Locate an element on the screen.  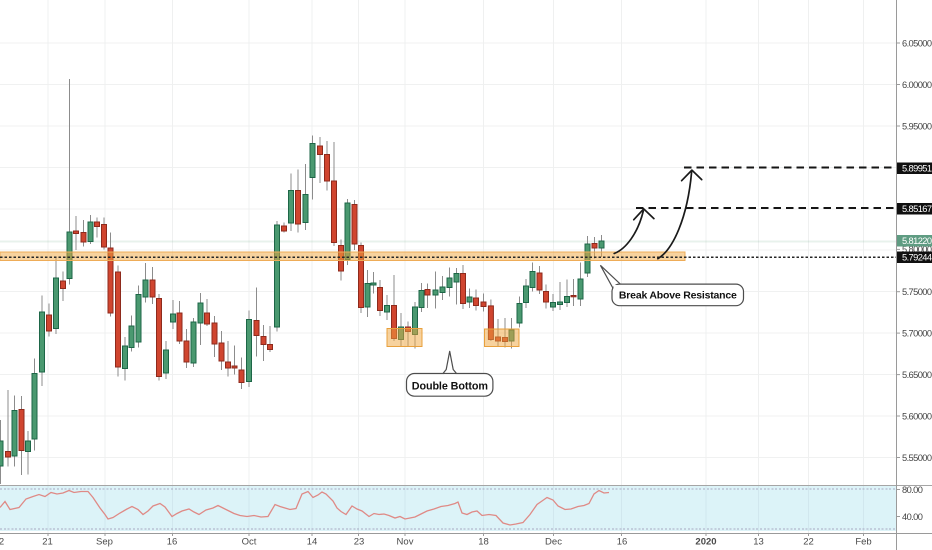
svg-text: 5.65000 is located at coordinates (917, 375).